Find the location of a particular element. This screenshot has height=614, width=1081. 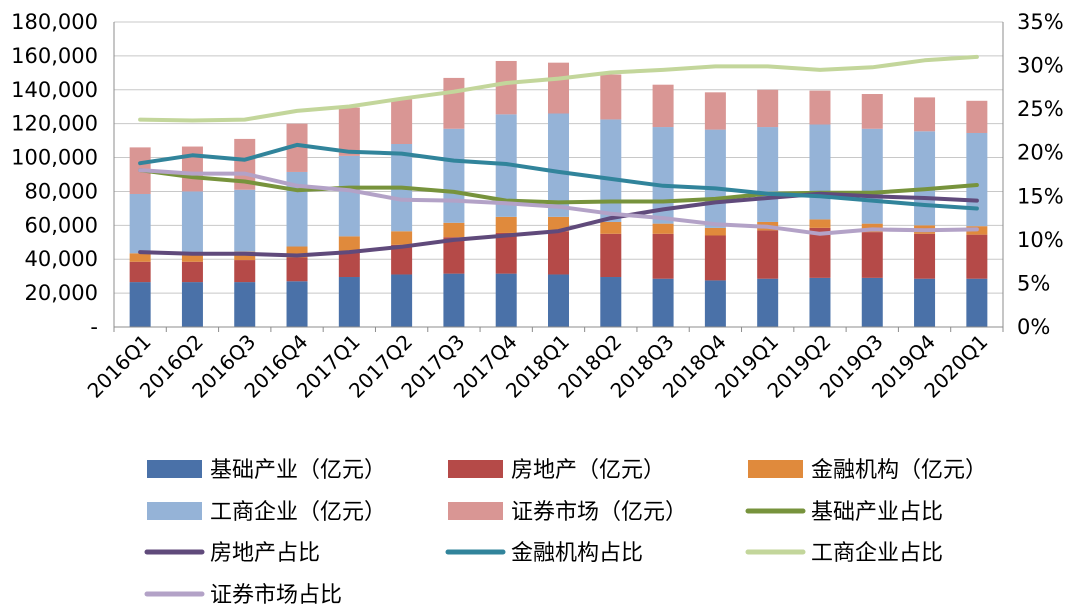

y2-tick-label: 30% is located at coordinates (1040, 66).